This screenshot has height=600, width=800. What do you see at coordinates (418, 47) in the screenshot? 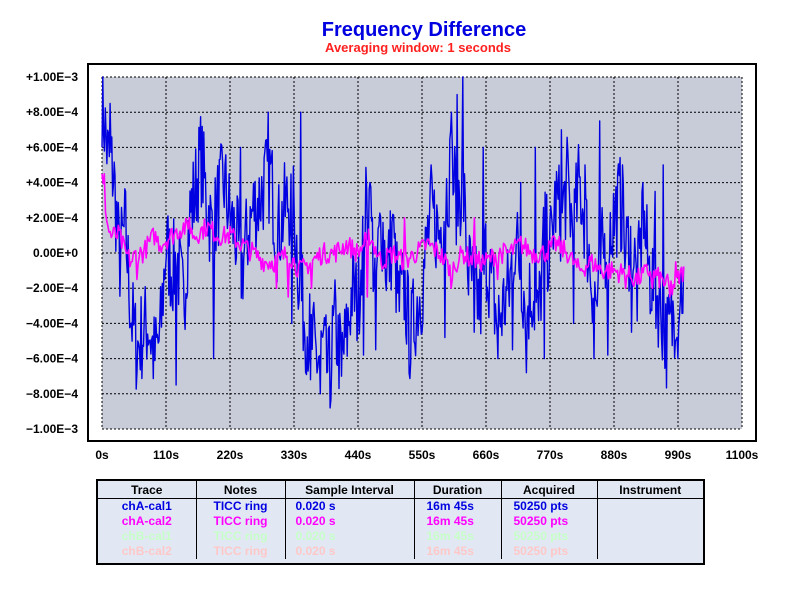
I see `chart-subtitle: Averaging window: 1 seconds` at bounding box center [418, 47].